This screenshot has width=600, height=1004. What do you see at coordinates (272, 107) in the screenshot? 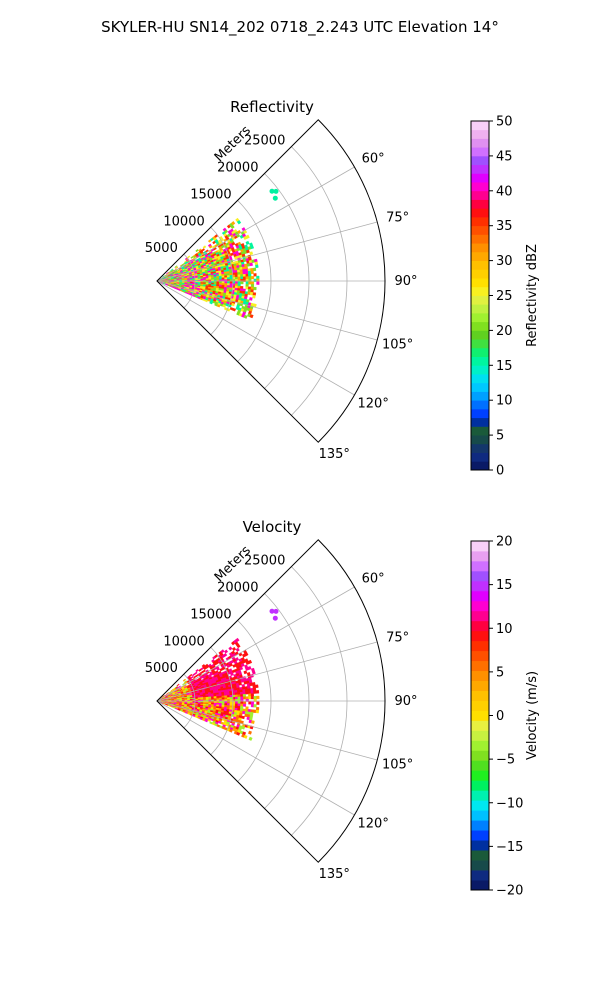
I see `panel-title: Reflectivity` at bounding box center [272, 107].